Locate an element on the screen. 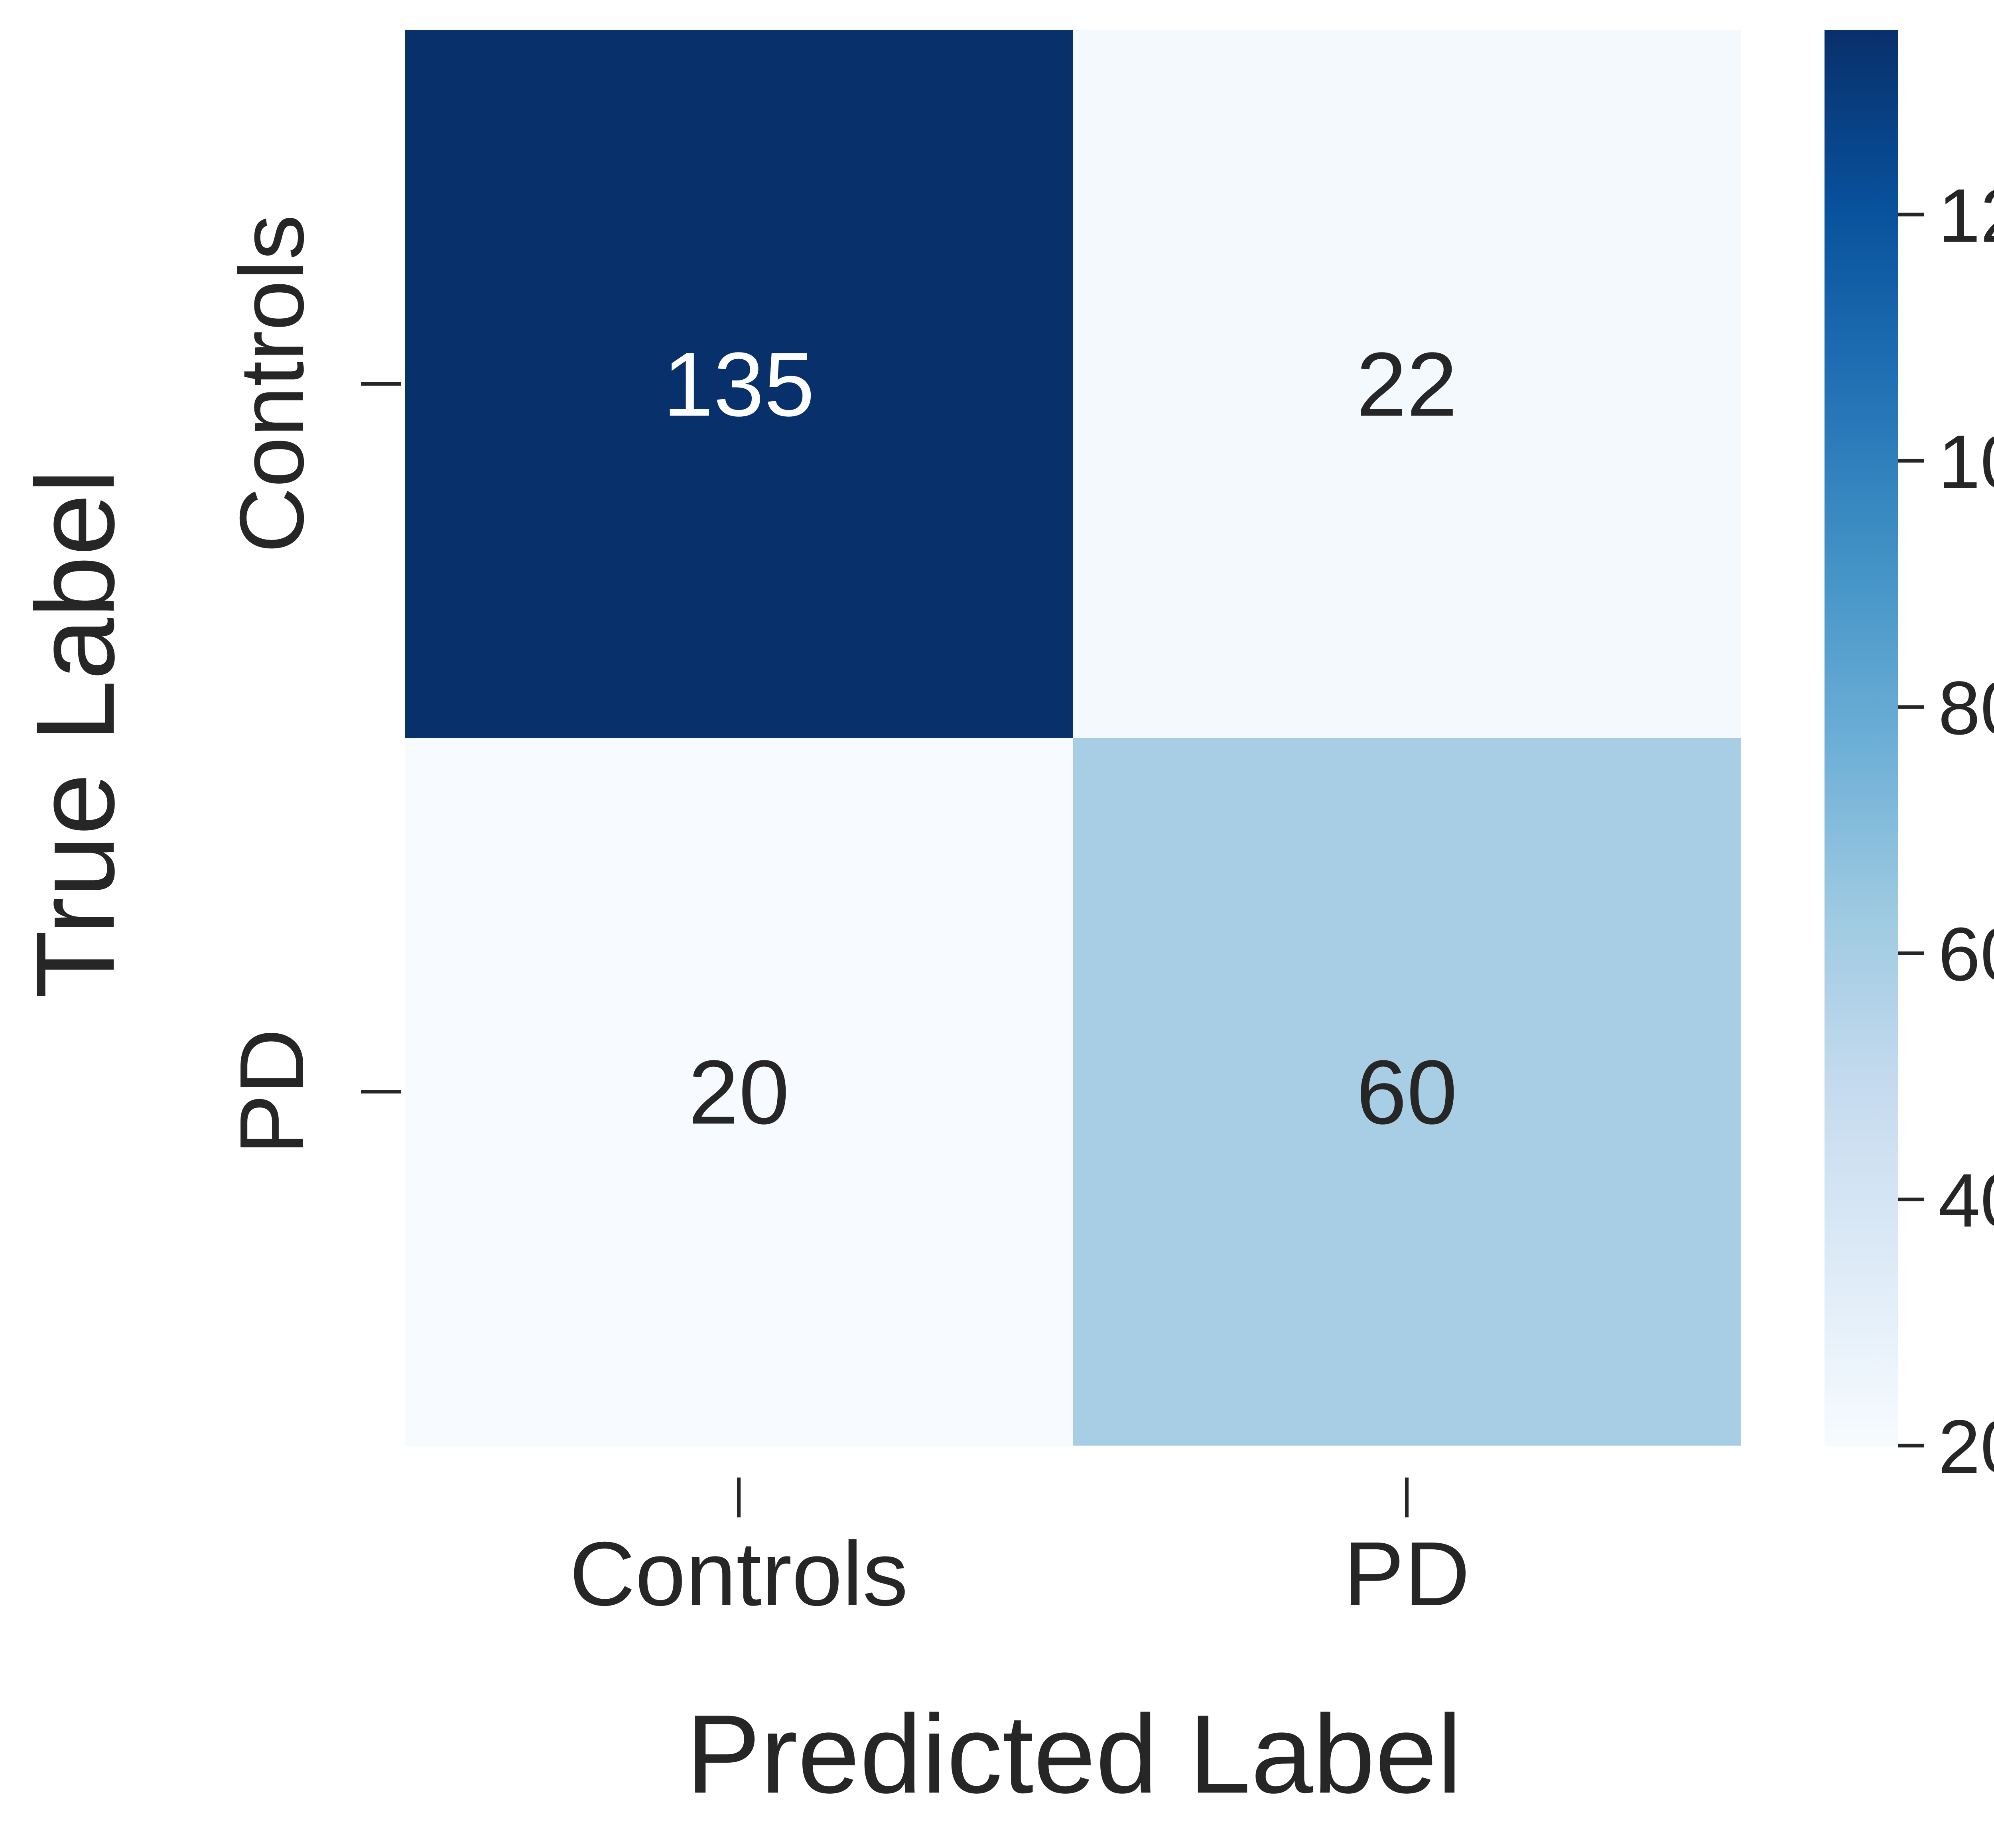 The image size is (1994, 1848). colorbar-tick-label: 20 is located at coordinates (1966, 1447).